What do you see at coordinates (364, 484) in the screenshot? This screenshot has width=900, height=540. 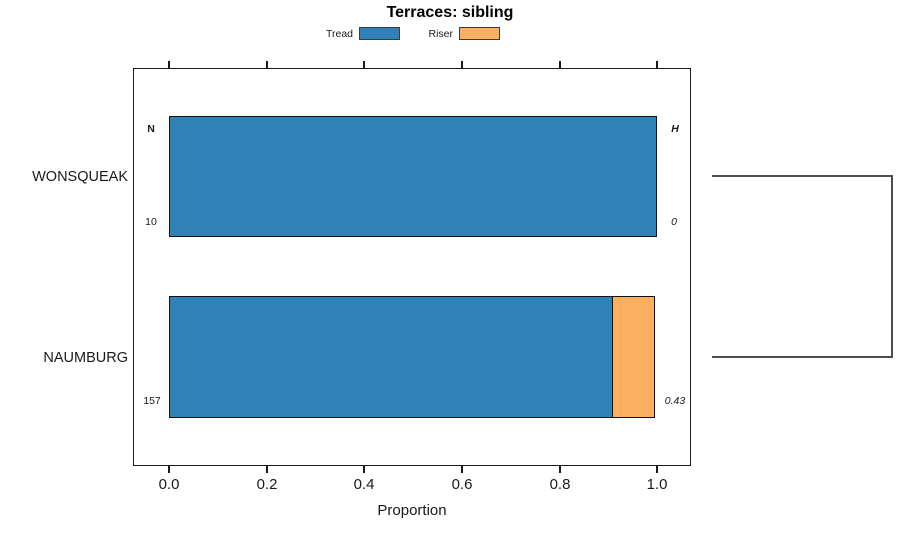 I see `x-tick-label: 0.4` at bounding box center [364, 484].